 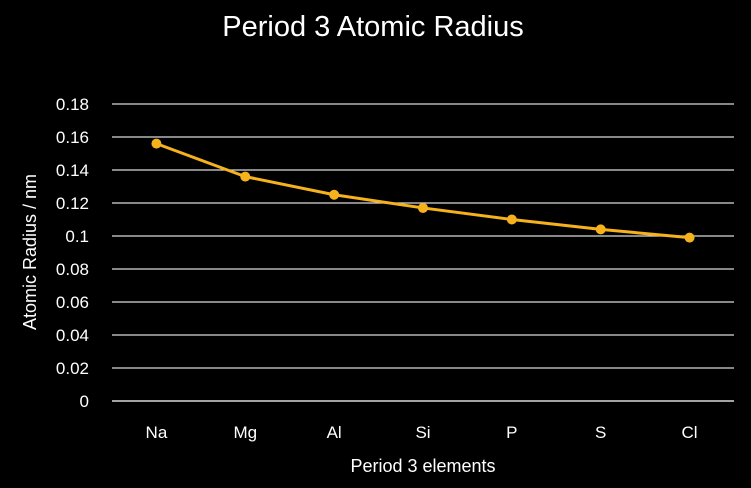 What do you see at coordinates (72, 253) in the screenshot?
I see `y-tick-labels: 0 0.02 0.04 0.06 0.08 0.1 0.12 0.14 0.16 0.18` at bounding box center [72, 253].